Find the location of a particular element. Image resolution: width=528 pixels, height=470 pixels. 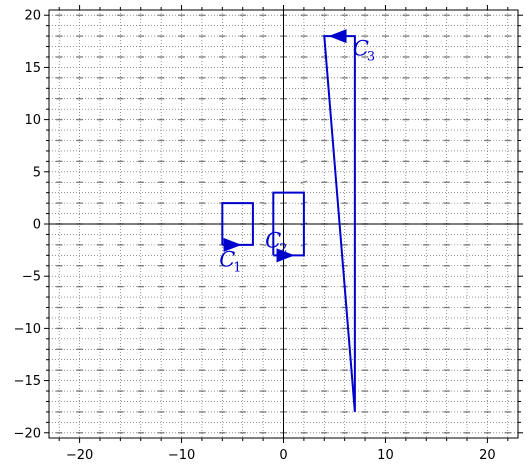

x-tick-label: 0 is located at coordinates (283, 455).